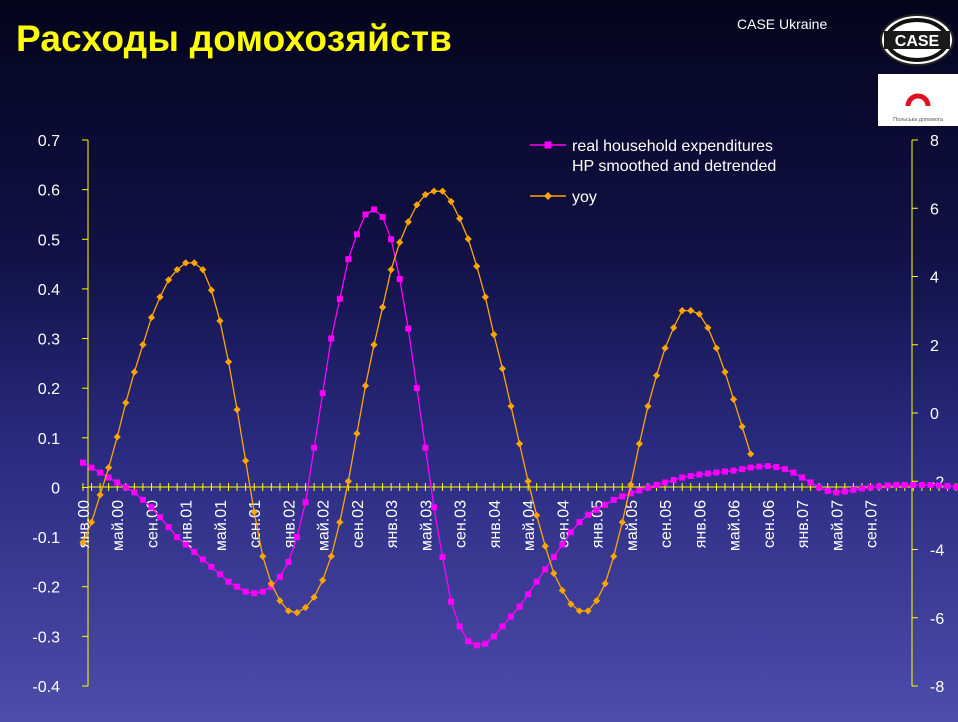 This screenshot has height=722, width=958. What do you see at coordinates (782, 24) in the screenshot?
I see `org-label: CASE Ukraine` at bounding box center [782, 24].